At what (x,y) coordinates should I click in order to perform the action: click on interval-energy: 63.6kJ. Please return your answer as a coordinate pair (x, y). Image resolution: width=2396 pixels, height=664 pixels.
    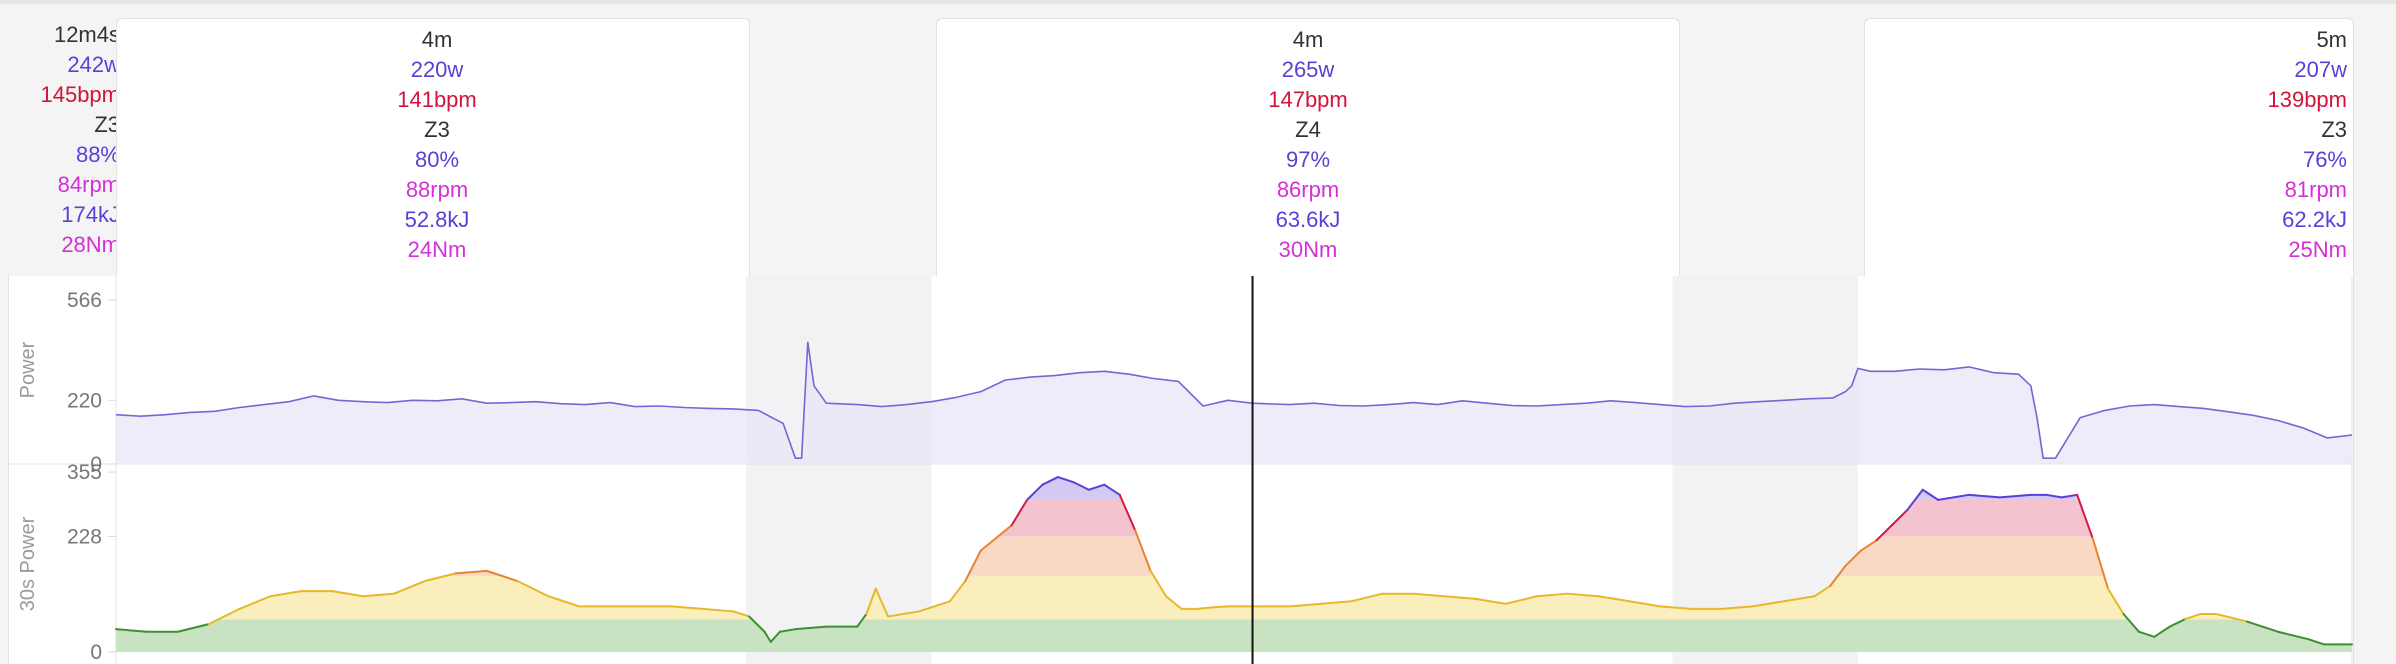
    Looking at the image, I should click on (1308, 219).